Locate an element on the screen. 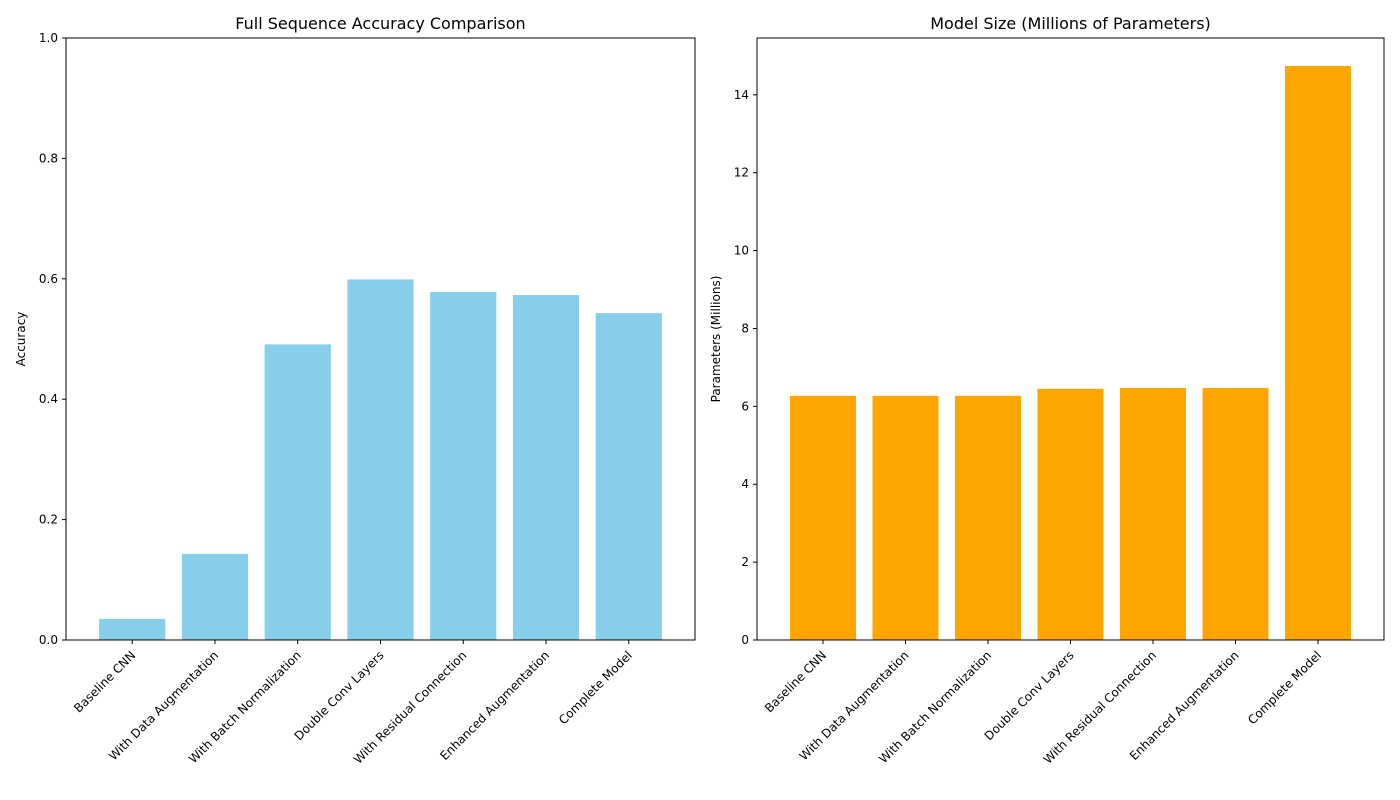  y-tick-label: 0 is located at coordinates (745, 640).